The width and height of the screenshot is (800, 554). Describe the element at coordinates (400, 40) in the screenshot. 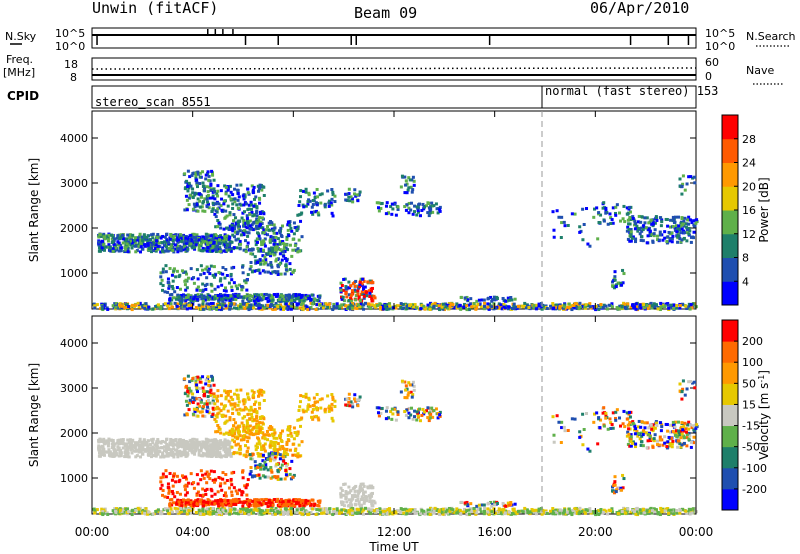

I see `nsky-strip: N.Sky 10^5 10^0 10^5 10^0 N.Search` at that location.